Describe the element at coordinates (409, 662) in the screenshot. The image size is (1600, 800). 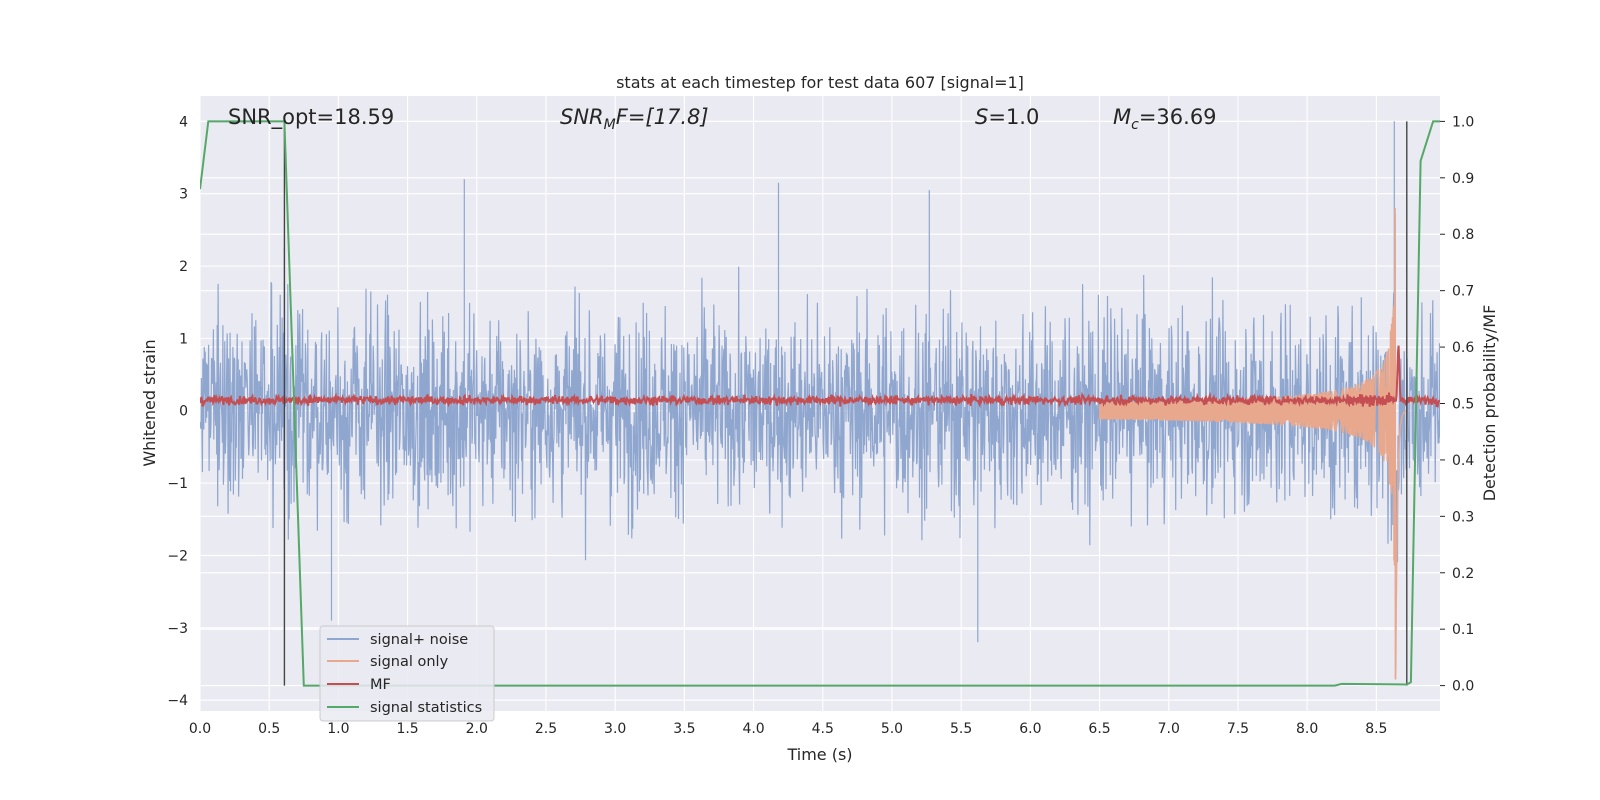
I see `legend-label-signal-only: signal only` at that location.